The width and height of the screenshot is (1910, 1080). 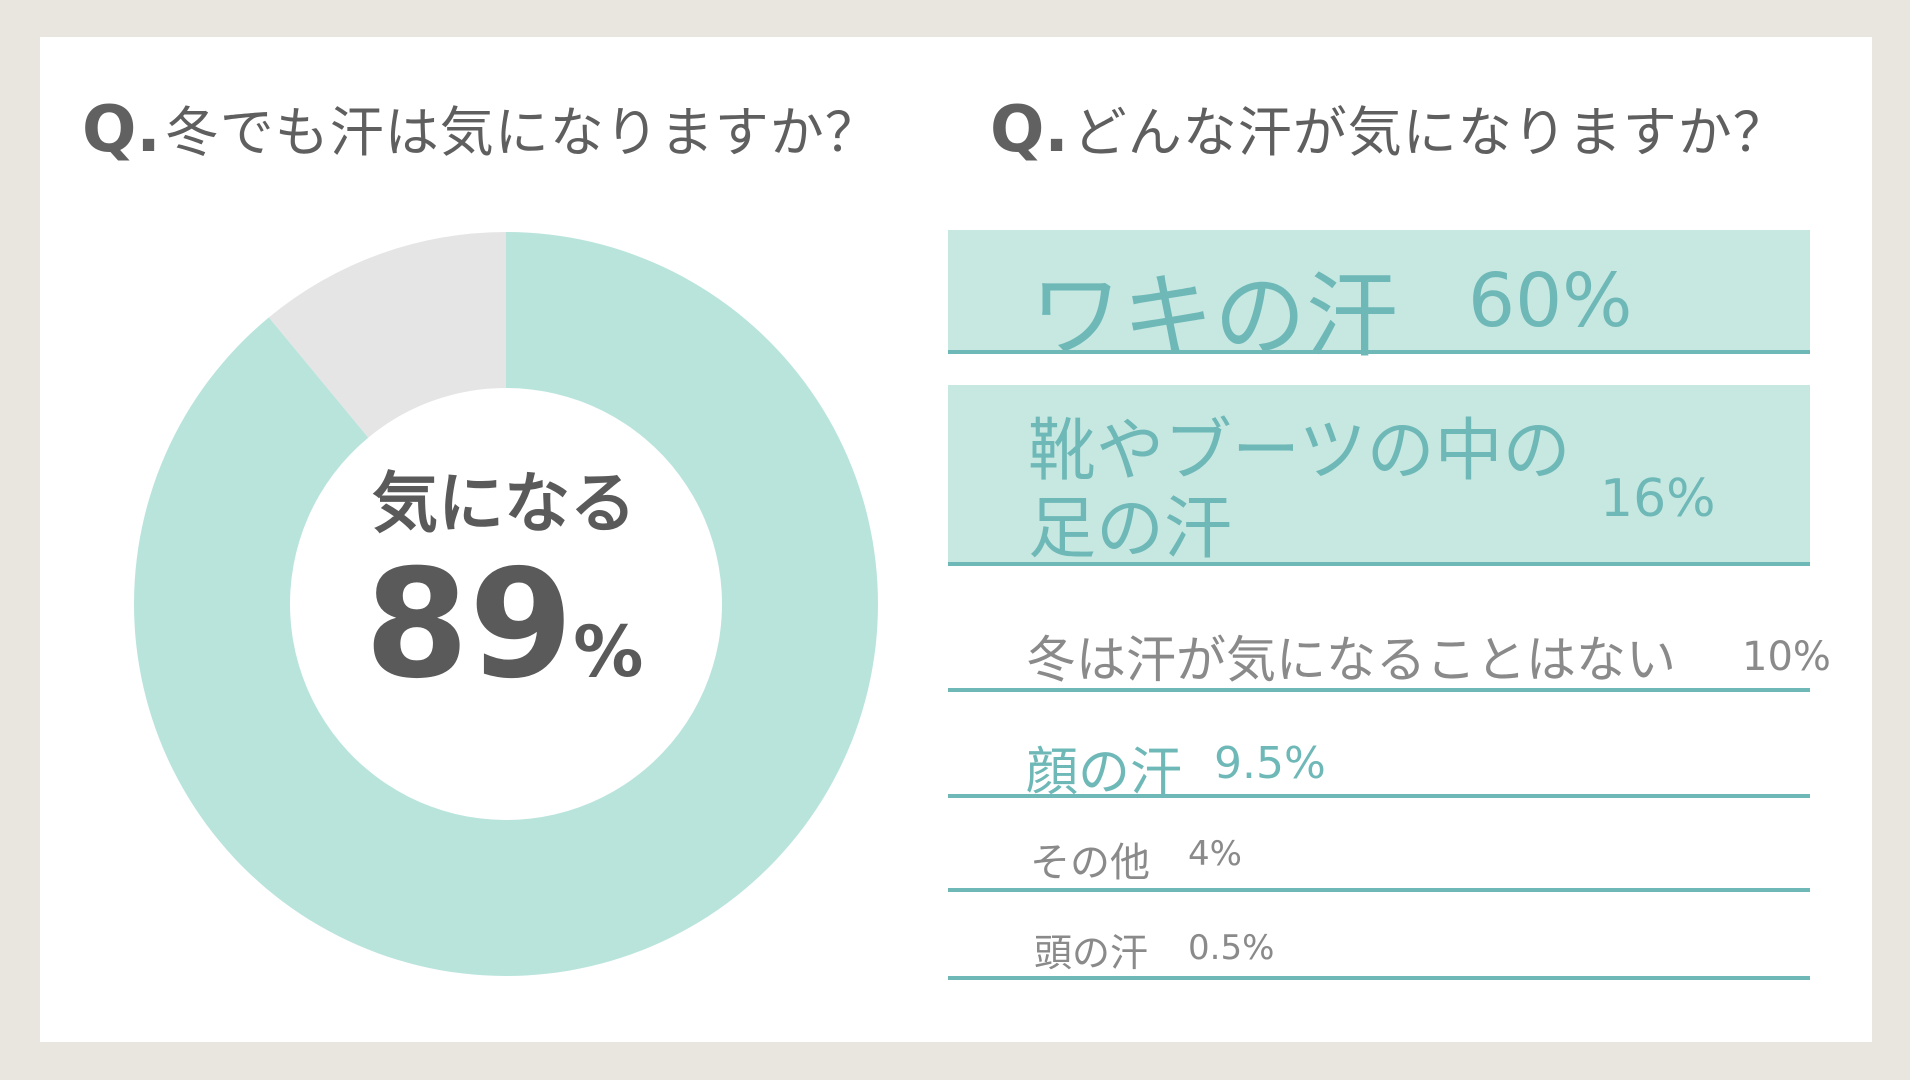 I want to click on donut-center-unit: %, so click(x=608, y=652).